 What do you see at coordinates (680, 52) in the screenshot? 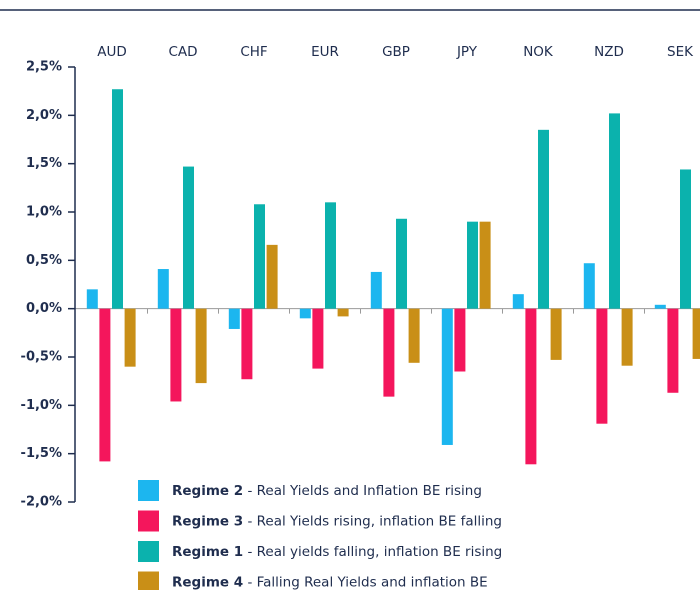
I see `x-tick-label: SEK` at bounding box center [680, 52].